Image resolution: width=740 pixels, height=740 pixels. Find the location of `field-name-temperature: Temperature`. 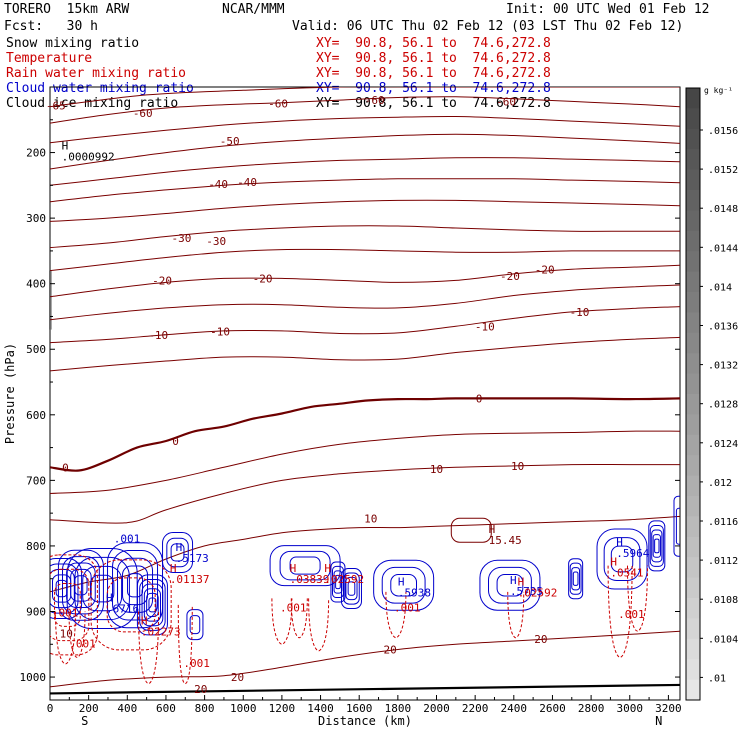

field-name-temperature: Temperature is located at coordinates (49, 58).